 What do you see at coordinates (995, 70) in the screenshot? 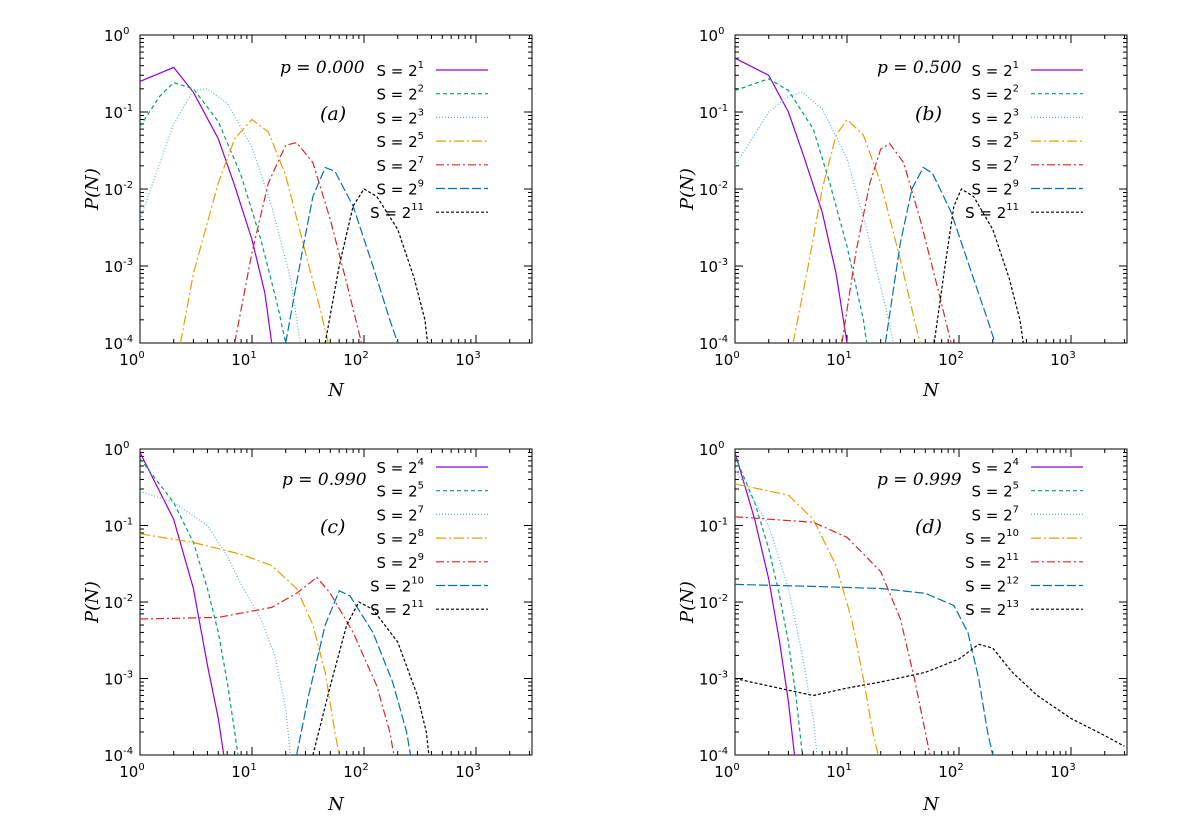
I see `legend-label: S = 21` at bounding box center [995, 70].